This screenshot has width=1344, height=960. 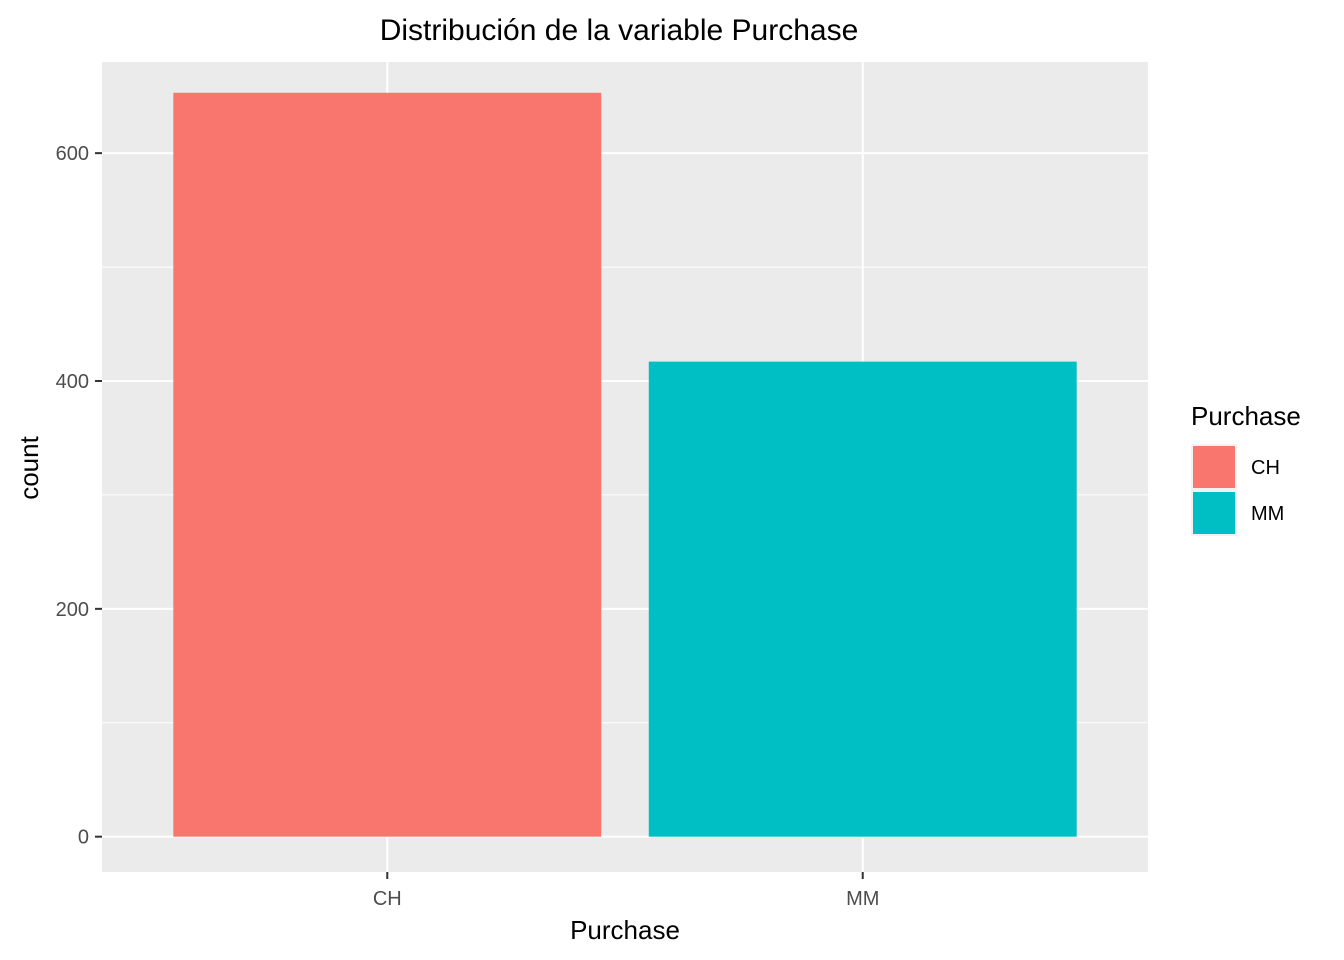 What do you see at coordinates (1214, 467) in the screenshot?
I see `legend-swatch-ch` at bounding box center [1214, 467].